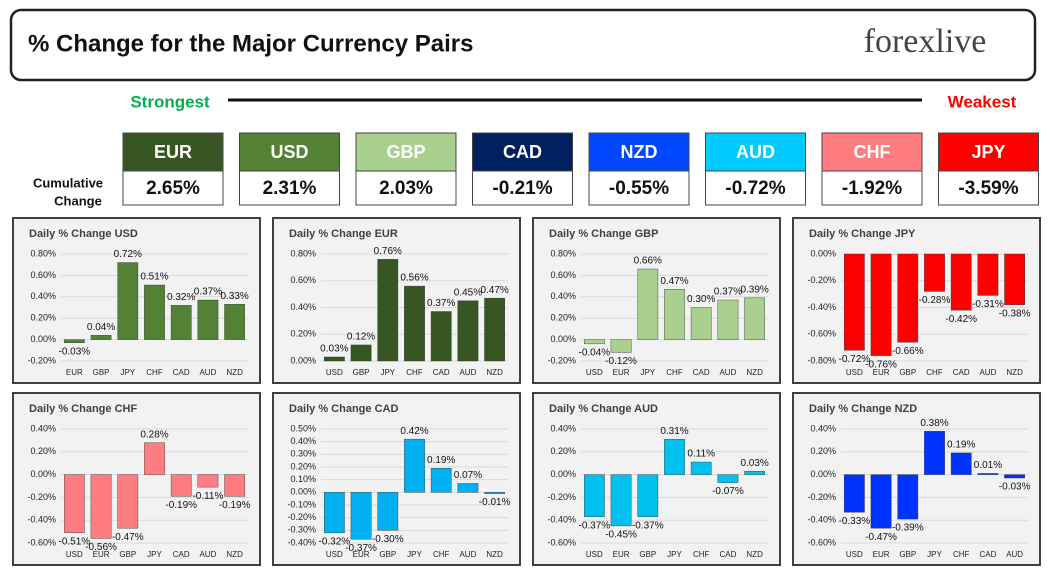 The width and height of the screenshot is (1051, 579). What do you see at coordinates (563, 275) in the screenshot?
I see `y-tick-label: 0.60%` at bounding box center [563, 275].